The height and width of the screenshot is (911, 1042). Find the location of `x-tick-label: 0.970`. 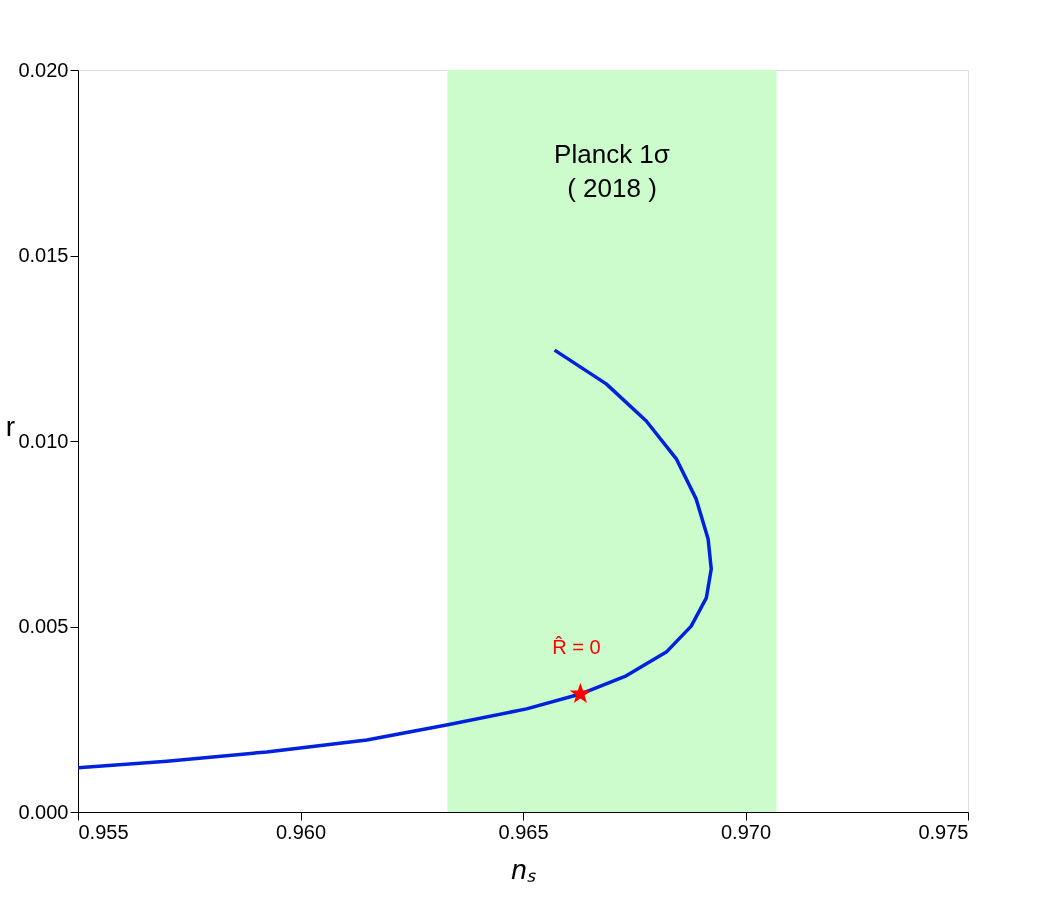

x-tick-label: 0.970 is located at coordinates (746, 831).